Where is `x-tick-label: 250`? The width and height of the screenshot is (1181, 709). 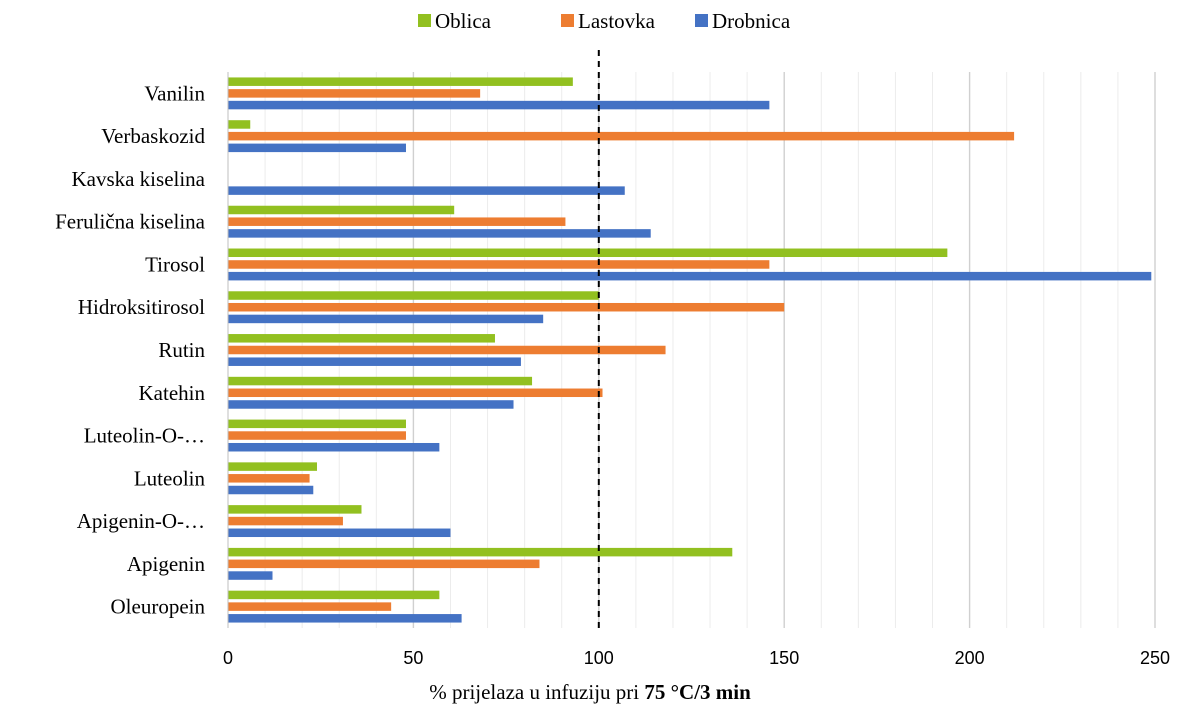 x-tick-label: 250 is located at coordinates (1155, 658).